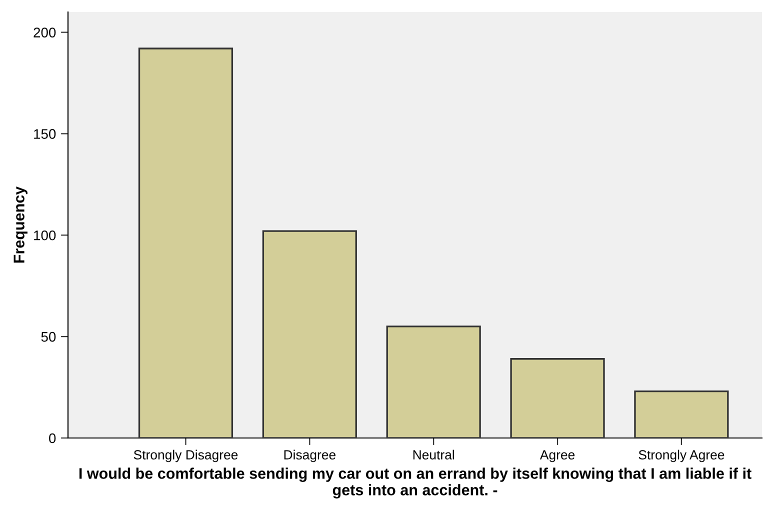 The width and height of the screenshot is (763, 519). Describe the element at coordinates (21, 224) in the screenshot. I see `y-axis-title: Frequency` at that location.